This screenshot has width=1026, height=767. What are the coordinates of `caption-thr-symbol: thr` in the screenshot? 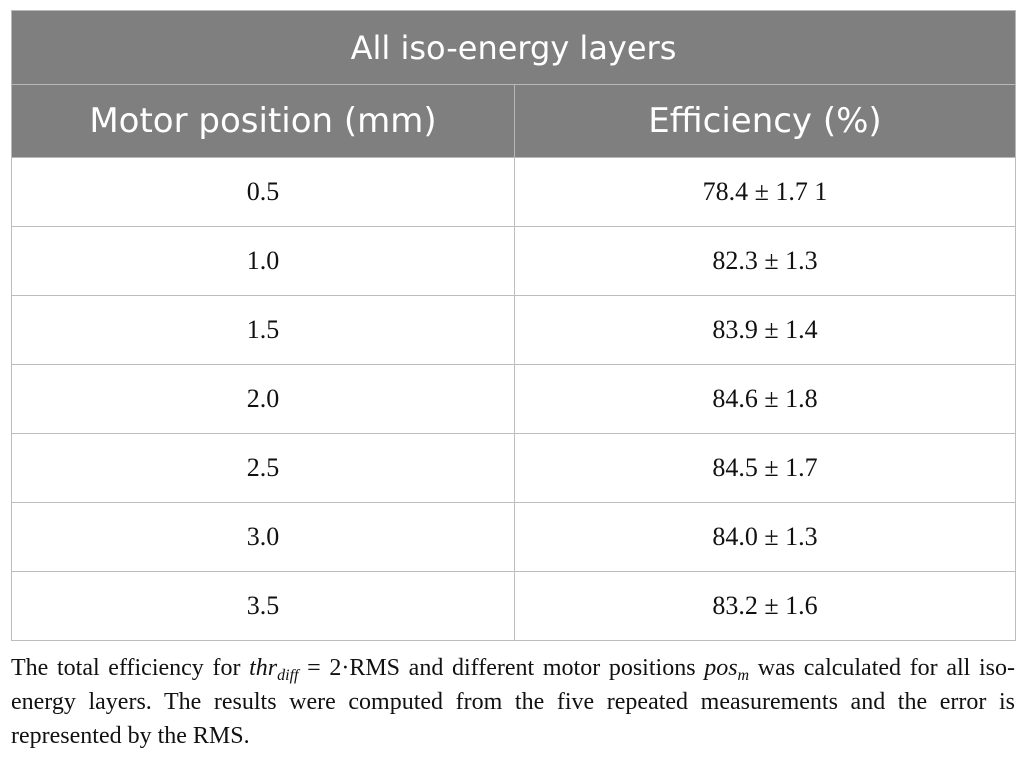 It's located at (263, 668).